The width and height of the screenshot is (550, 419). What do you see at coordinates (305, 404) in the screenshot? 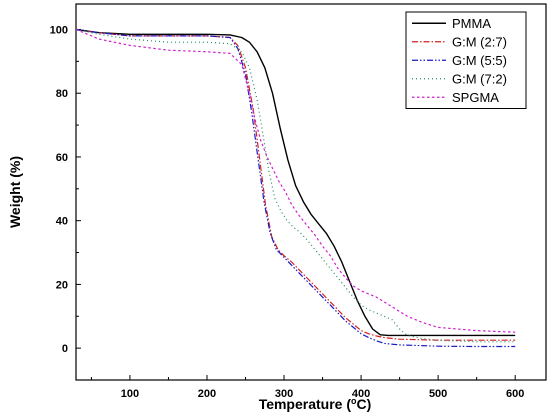
I see `x-axis-title-main: Temperature (` at bounding box center [305, 404].